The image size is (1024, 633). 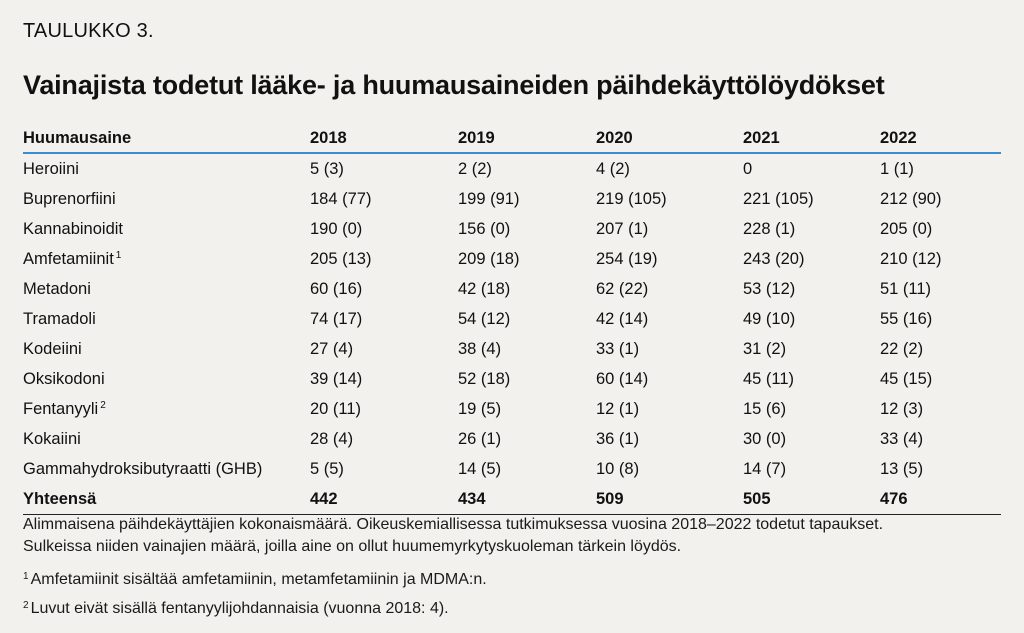 I want to click on table-cell: 14 (7), so click(x=765, y=468).